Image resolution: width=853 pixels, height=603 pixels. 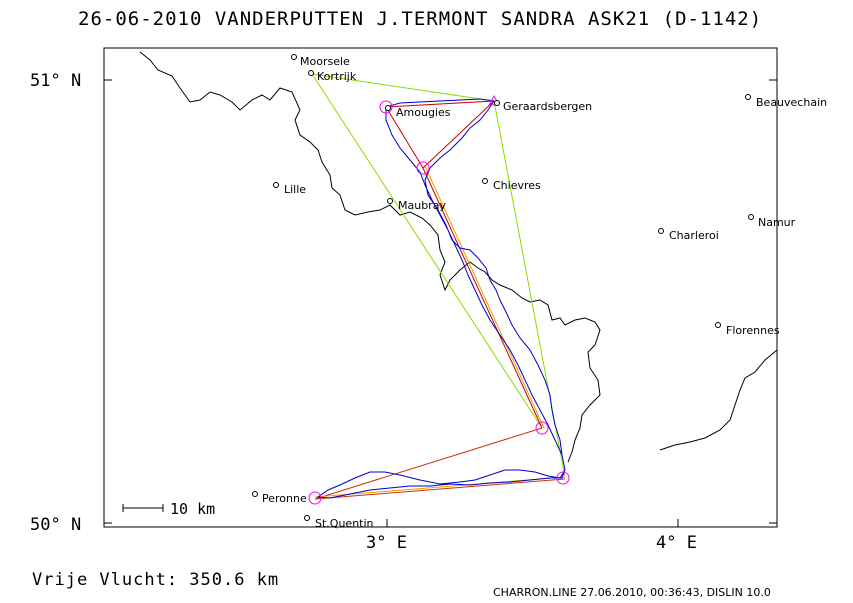 What do you see at coordinates (718, 400) in the screenshot?
I see `border-line` at bounding box center [718, 400].